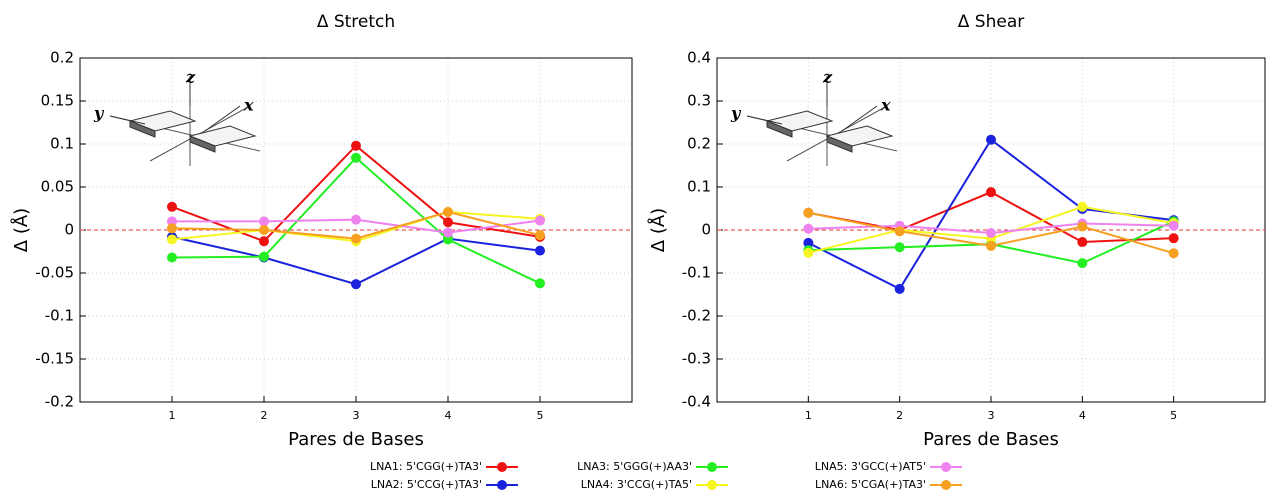 The height and width of the screenshot is (502, 1267). What do you see at coordinates (636, 484) in the screenshot?
I see `legend-label: LNA4: 3'CCG(+)TA5'` at bounding box center [636, 484].